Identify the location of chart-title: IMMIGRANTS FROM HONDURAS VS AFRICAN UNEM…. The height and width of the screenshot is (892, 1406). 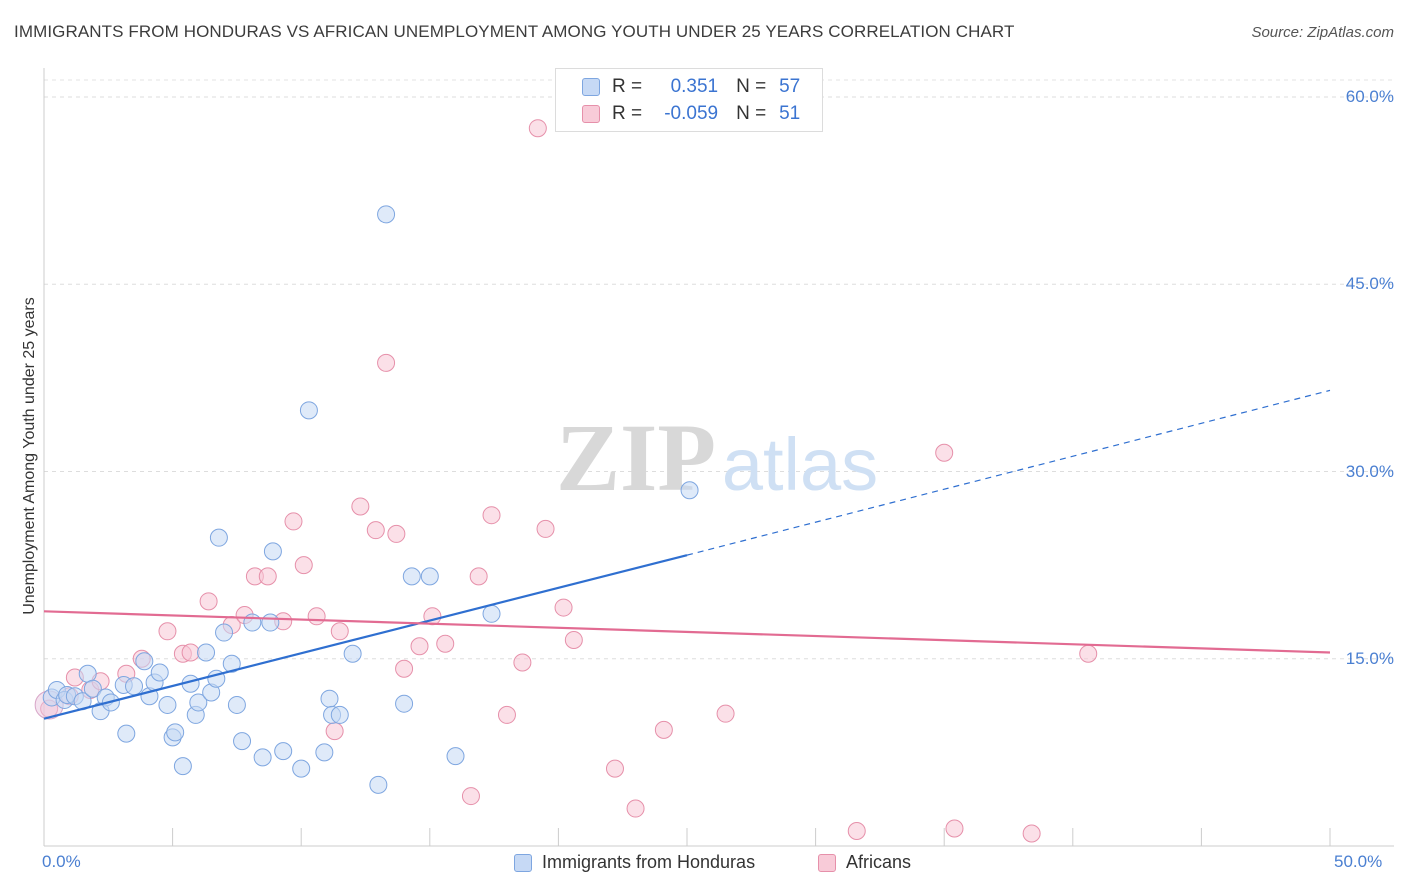
(514, 31).